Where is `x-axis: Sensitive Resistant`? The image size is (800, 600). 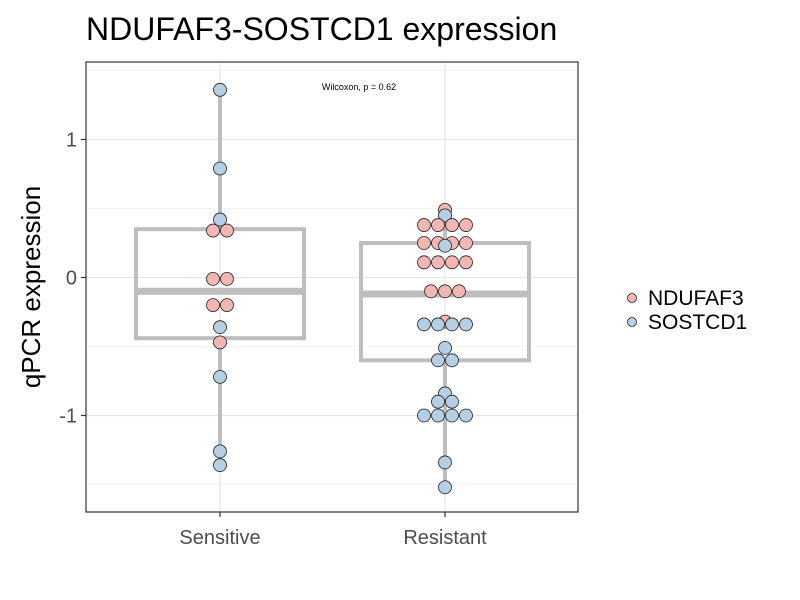 x-axis: Sensitive Resistant is located at coordinates (333, 530).